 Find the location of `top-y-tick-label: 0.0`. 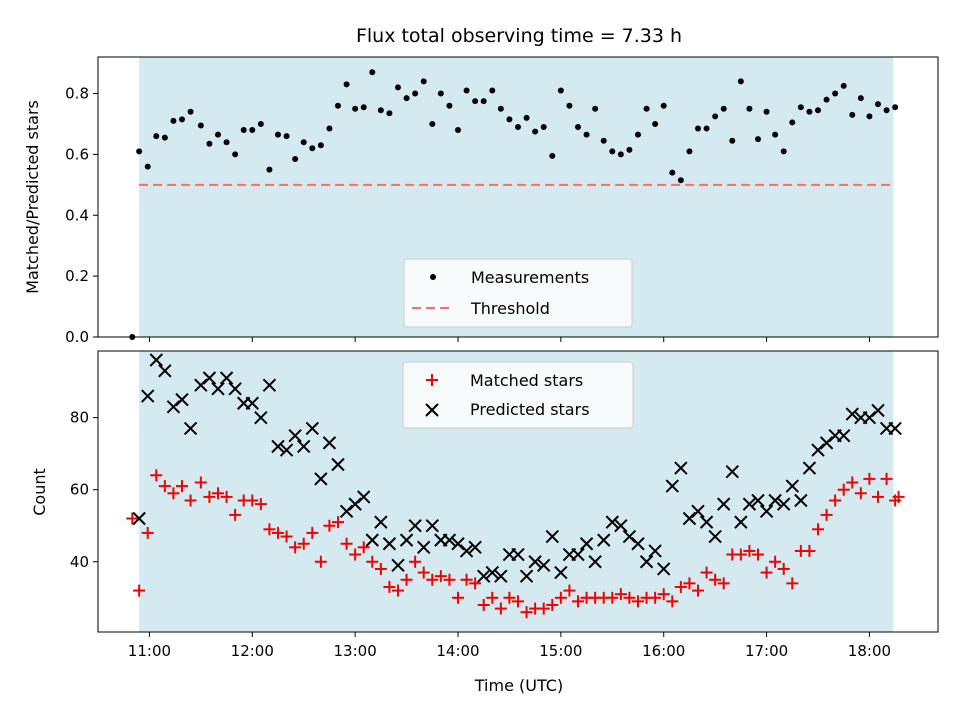

top-y-tick-label: 0.0 is located at coordinates (77, 337).